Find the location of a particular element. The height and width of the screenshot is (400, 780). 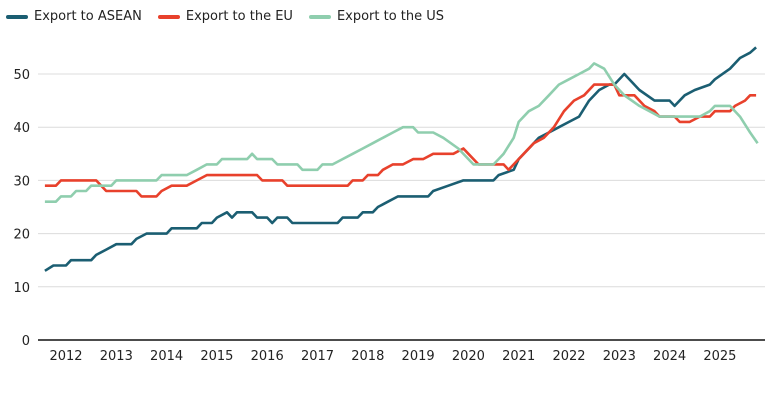

legend-item-us: Export to the US is located at coordinates (376, 16).